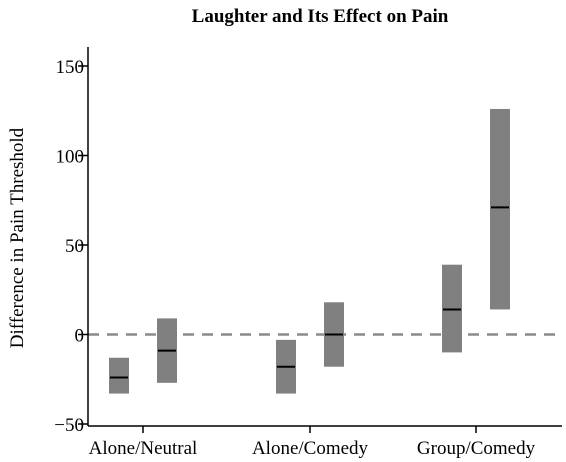  Describe the element at coordinates (70, 157) in the screenshot. I see `y-tick-label: 100` at that location.